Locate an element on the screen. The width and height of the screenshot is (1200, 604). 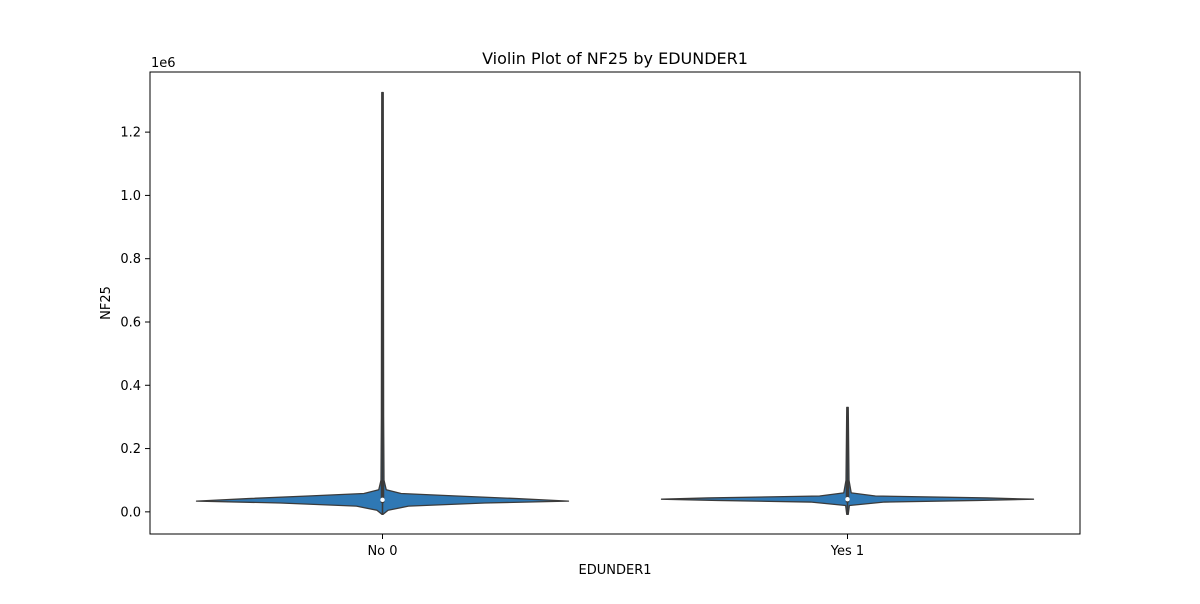
y-tick-label: 0.6 is located at coordinates (130, 322).